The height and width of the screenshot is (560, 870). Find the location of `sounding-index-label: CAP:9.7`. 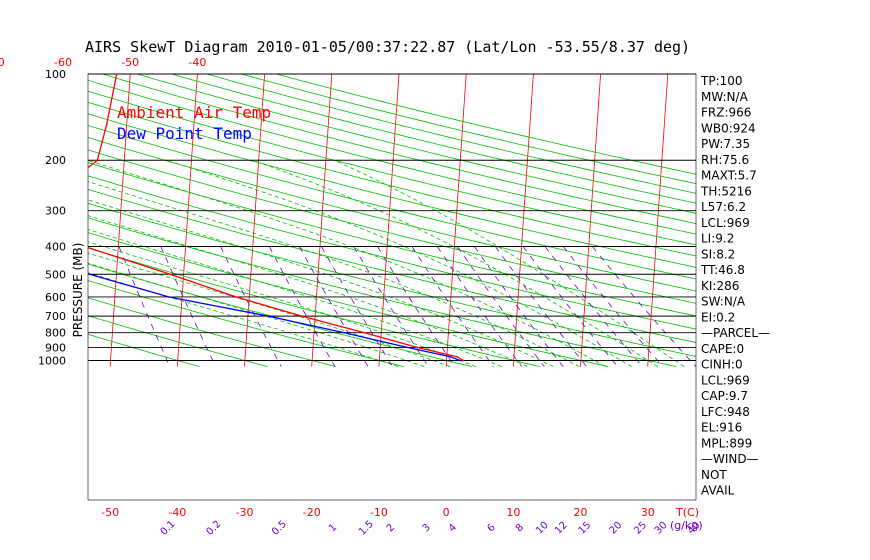

sounding-index-label: CAP:9.7 is located at coordinates (724, 396).